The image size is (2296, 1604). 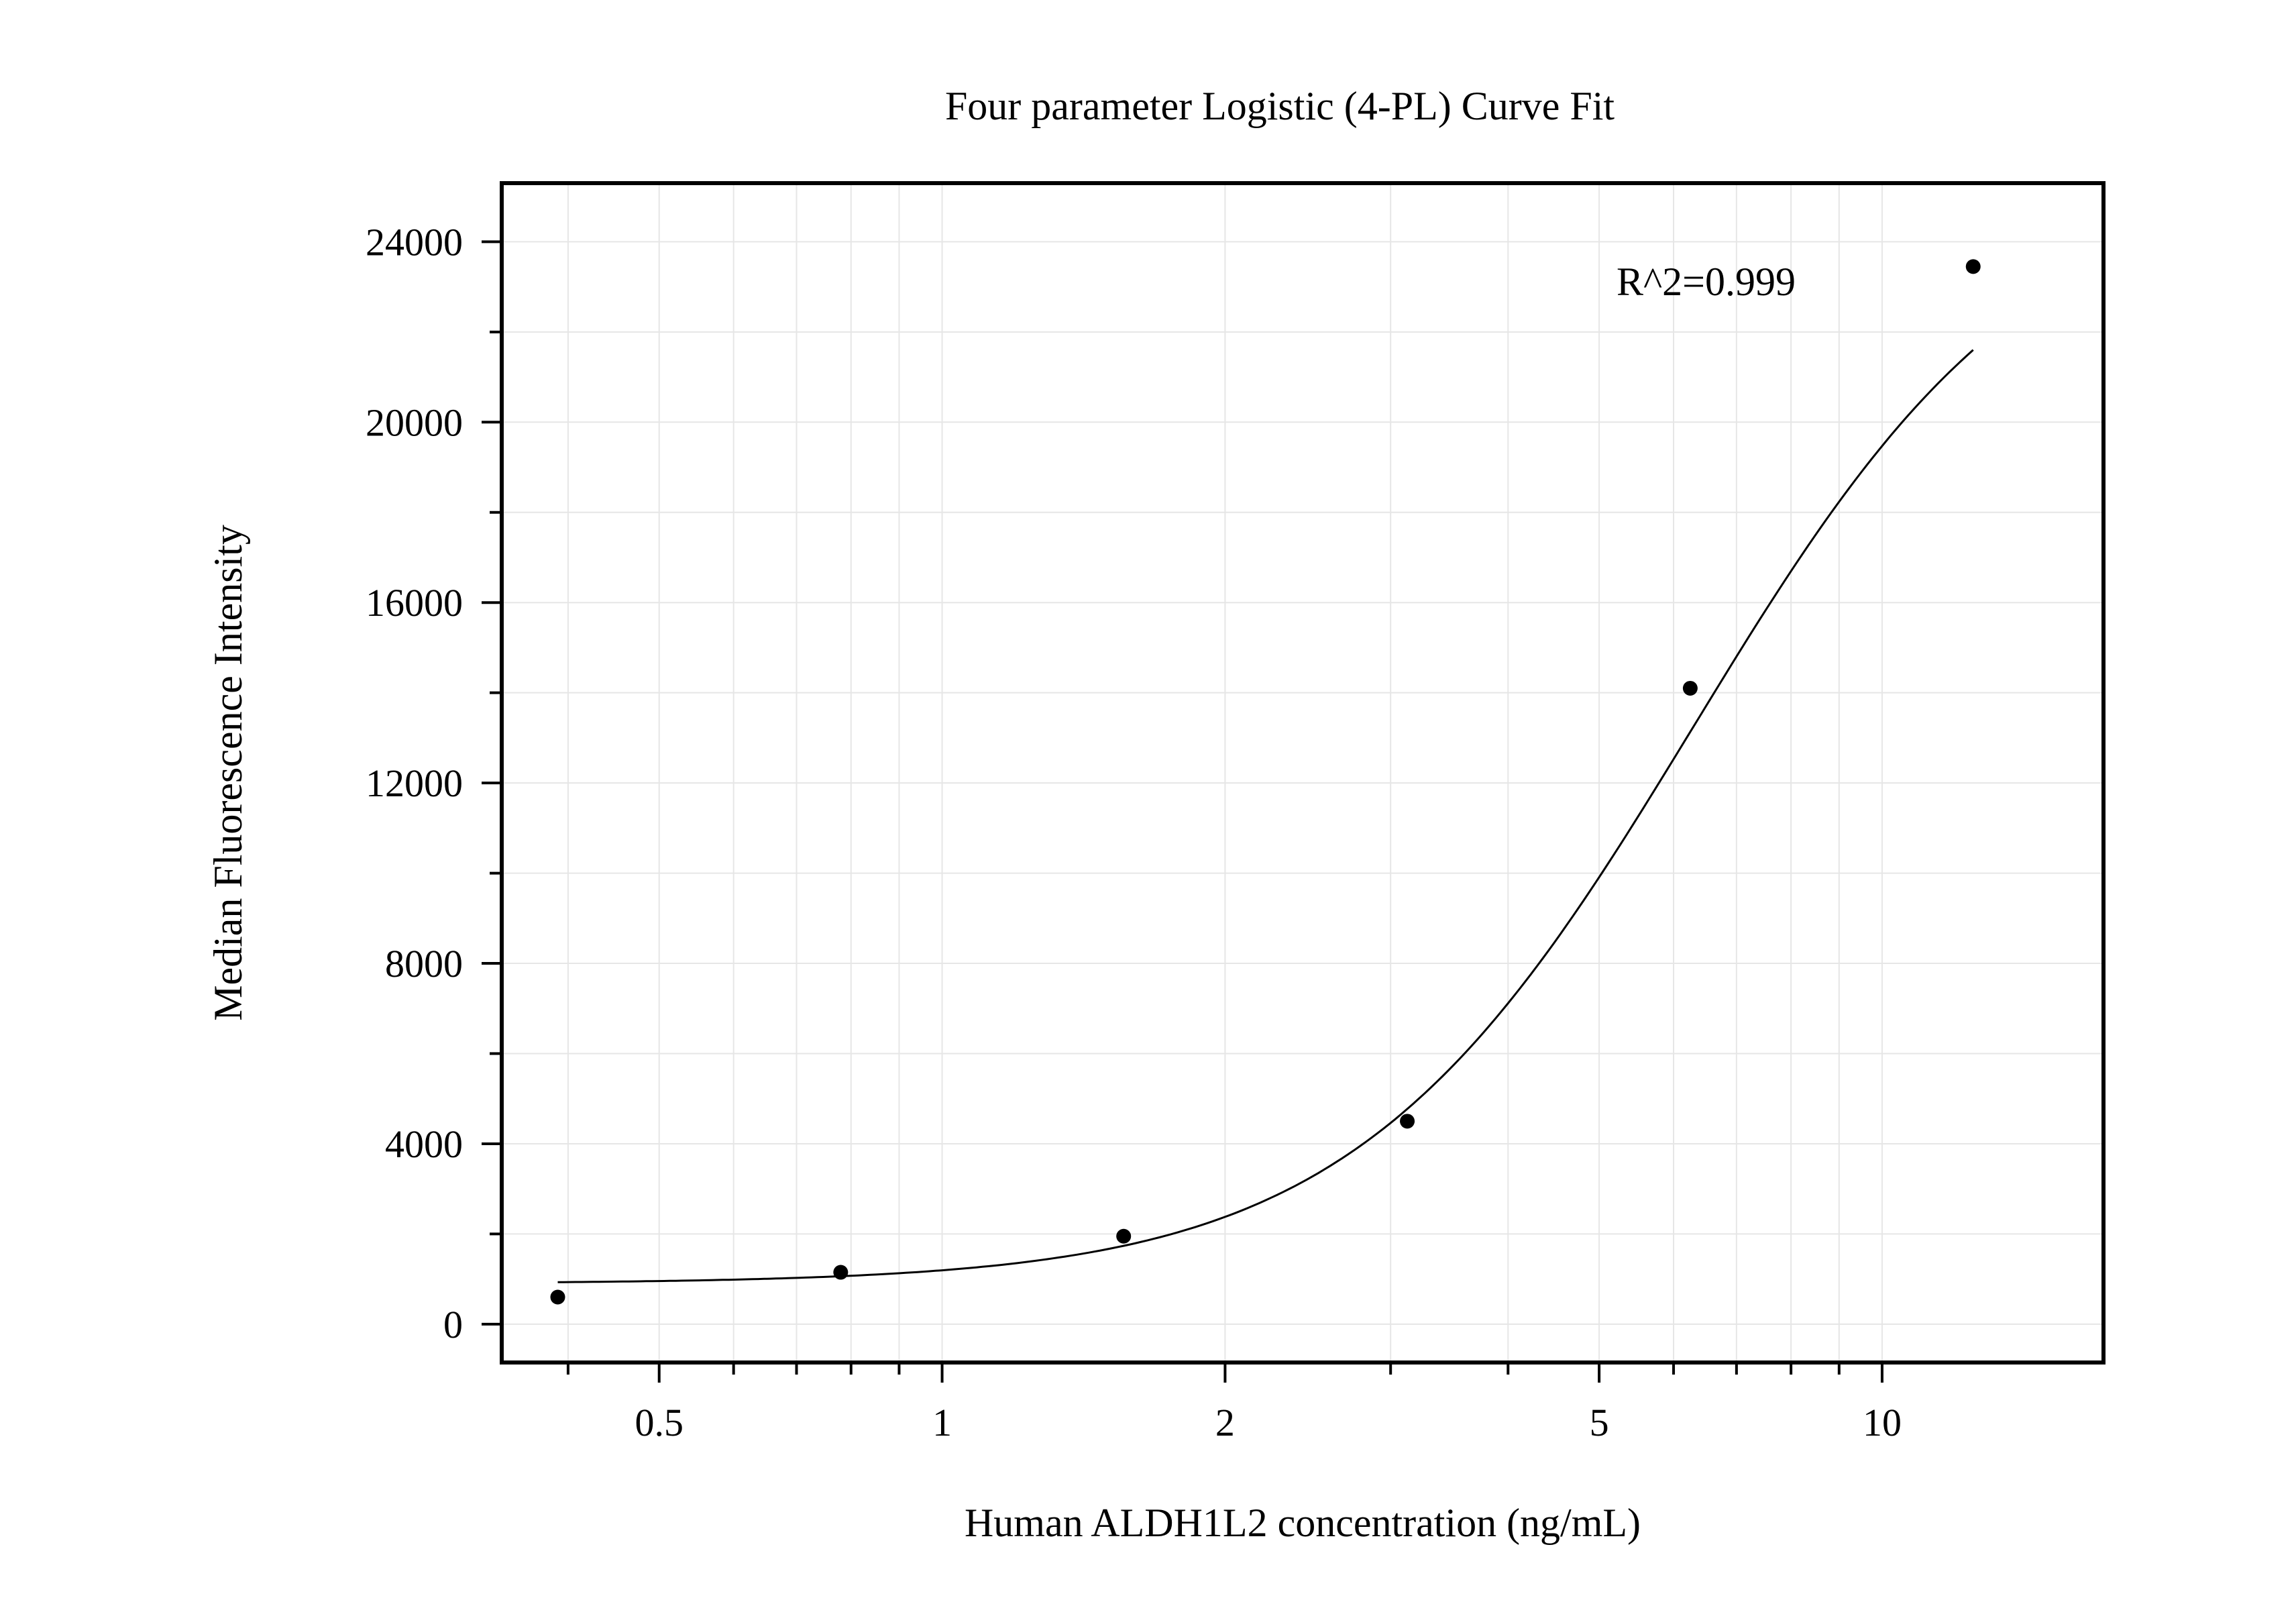 What do you see at coordinates (942, 1422) in the screenshot?
I see `x-tick-label: 1` at bounding box center [942, 1422].